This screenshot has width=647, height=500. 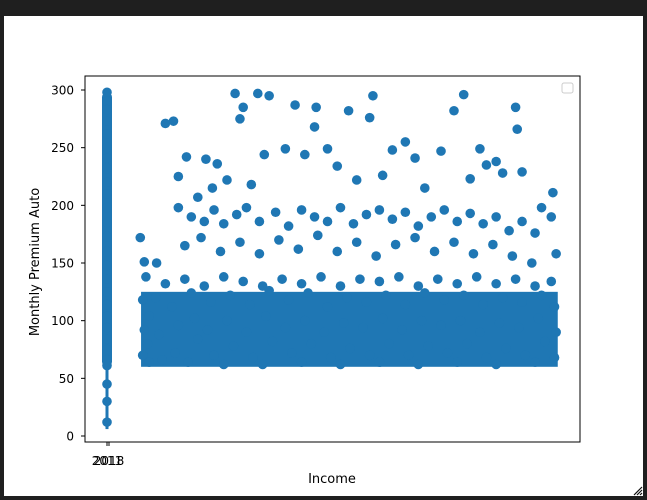 I want to click on y-tick-label: 200, so click(x=62, y=206).